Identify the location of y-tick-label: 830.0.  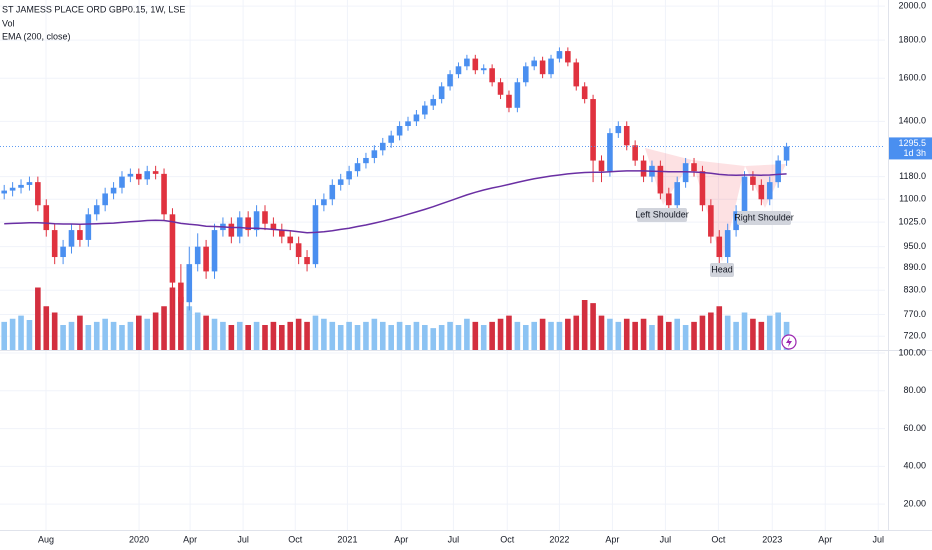
(914, 290).